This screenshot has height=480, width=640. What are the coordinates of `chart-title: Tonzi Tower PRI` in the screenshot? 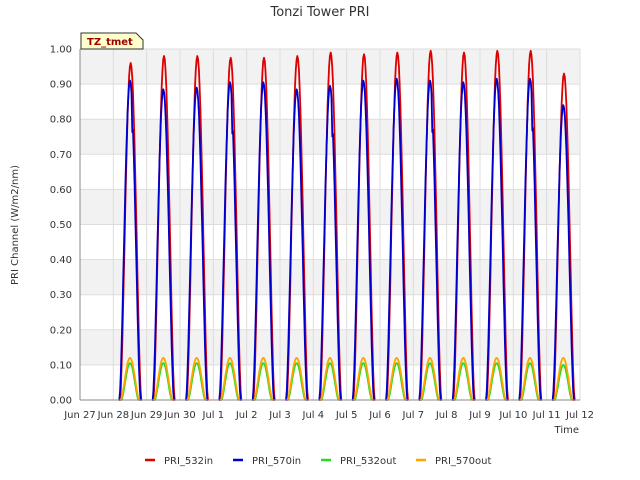 It's located at (320, 12).